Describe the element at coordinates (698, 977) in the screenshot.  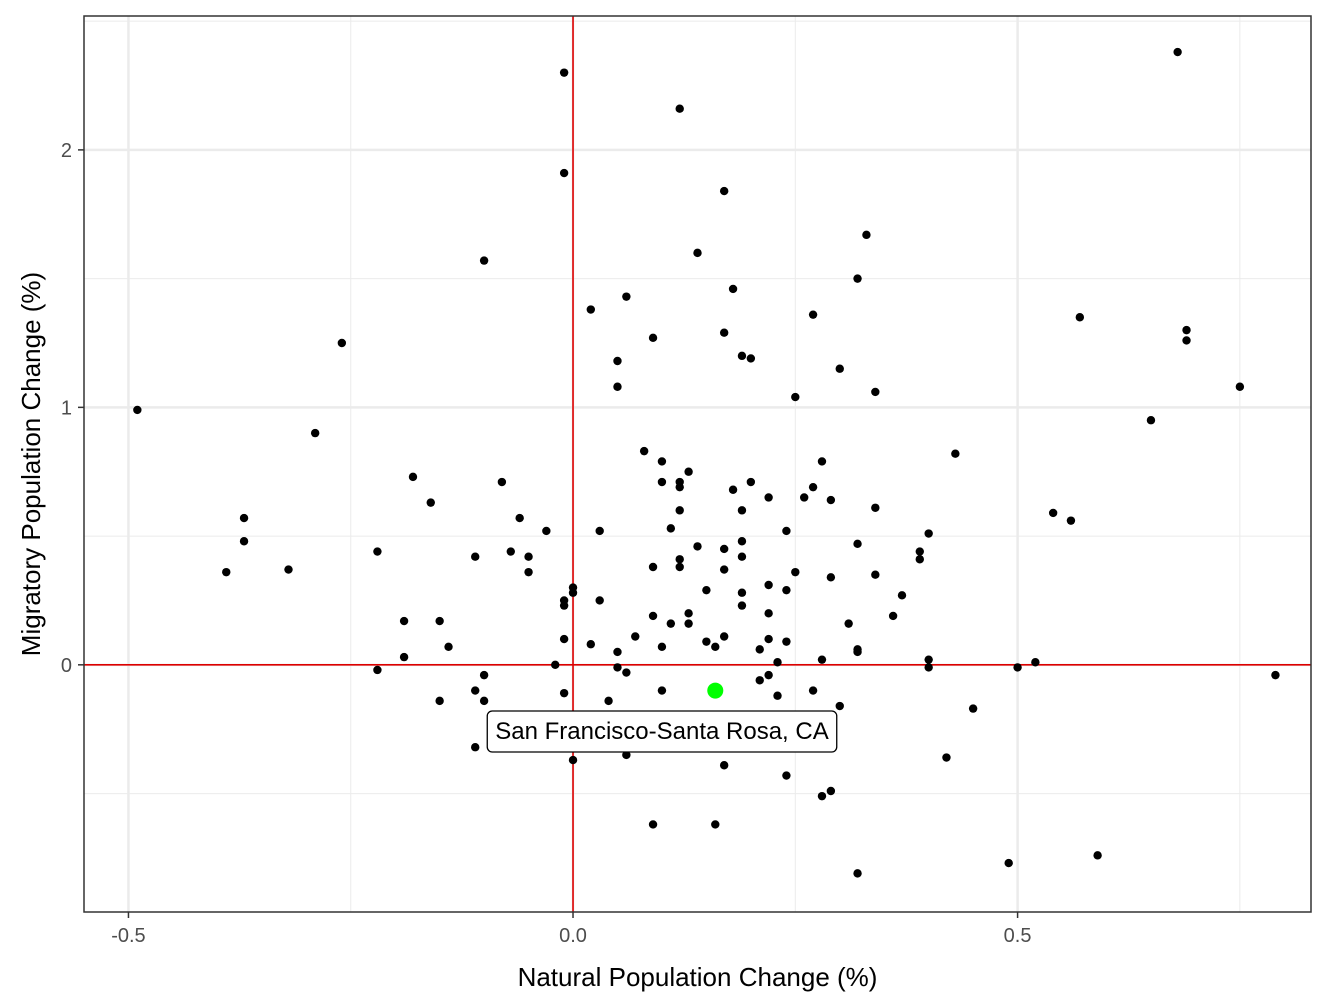
I see `x-axis-title: Natural Population Change (%)` at that location.